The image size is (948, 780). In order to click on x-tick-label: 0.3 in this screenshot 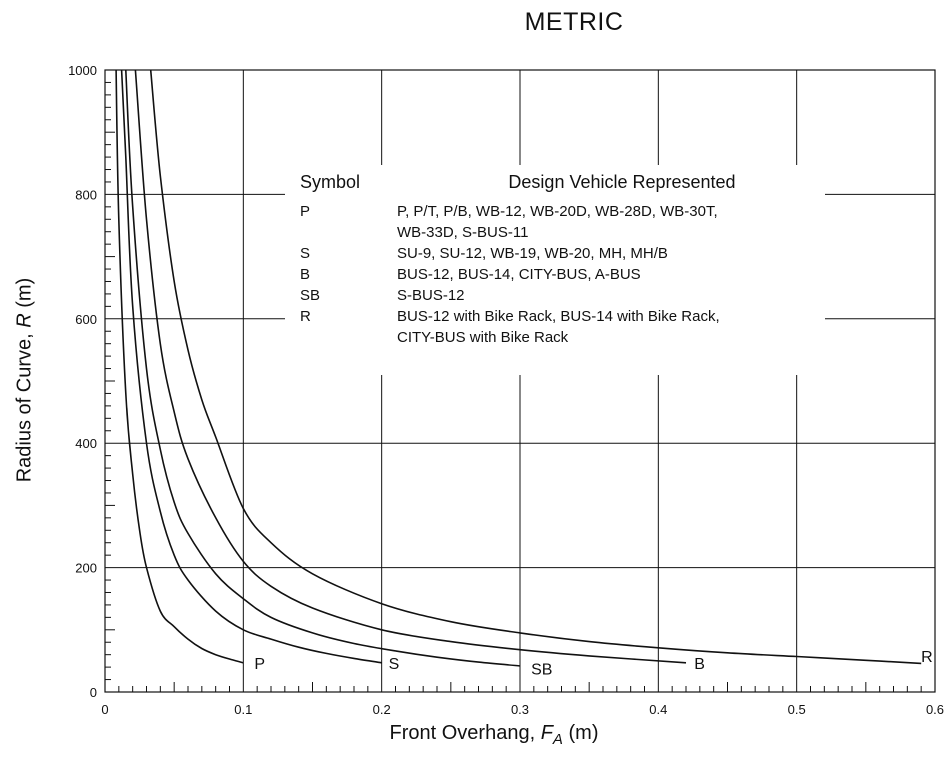, I will do `click(520, 709)`.